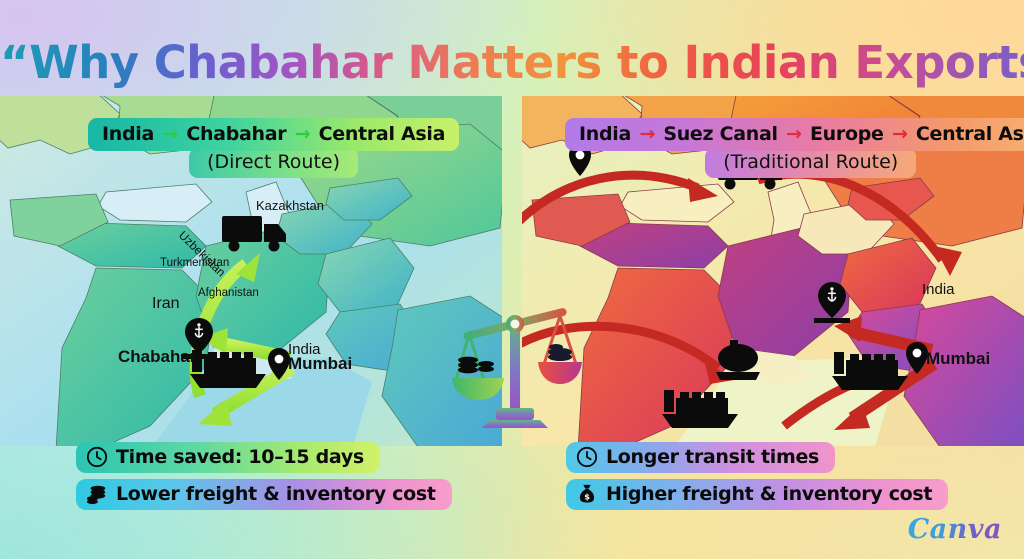 Image resolution: width=1024 pixels, height=559 pixels. I want to click on map-label-afghanistan: Afghanistan, so click(228, 293).